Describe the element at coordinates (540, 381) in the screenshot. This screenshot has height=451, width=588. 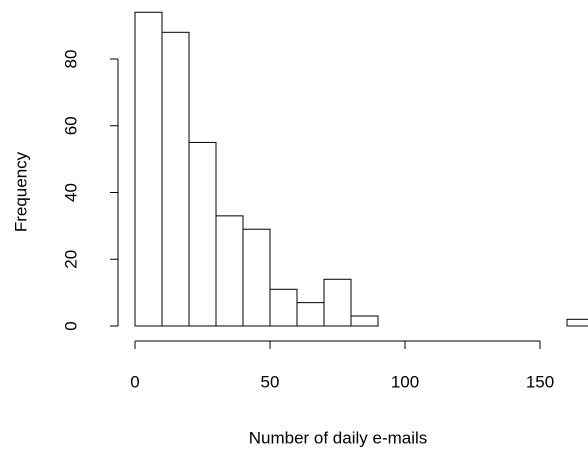
I see `x-tick-label: 150` at that location.